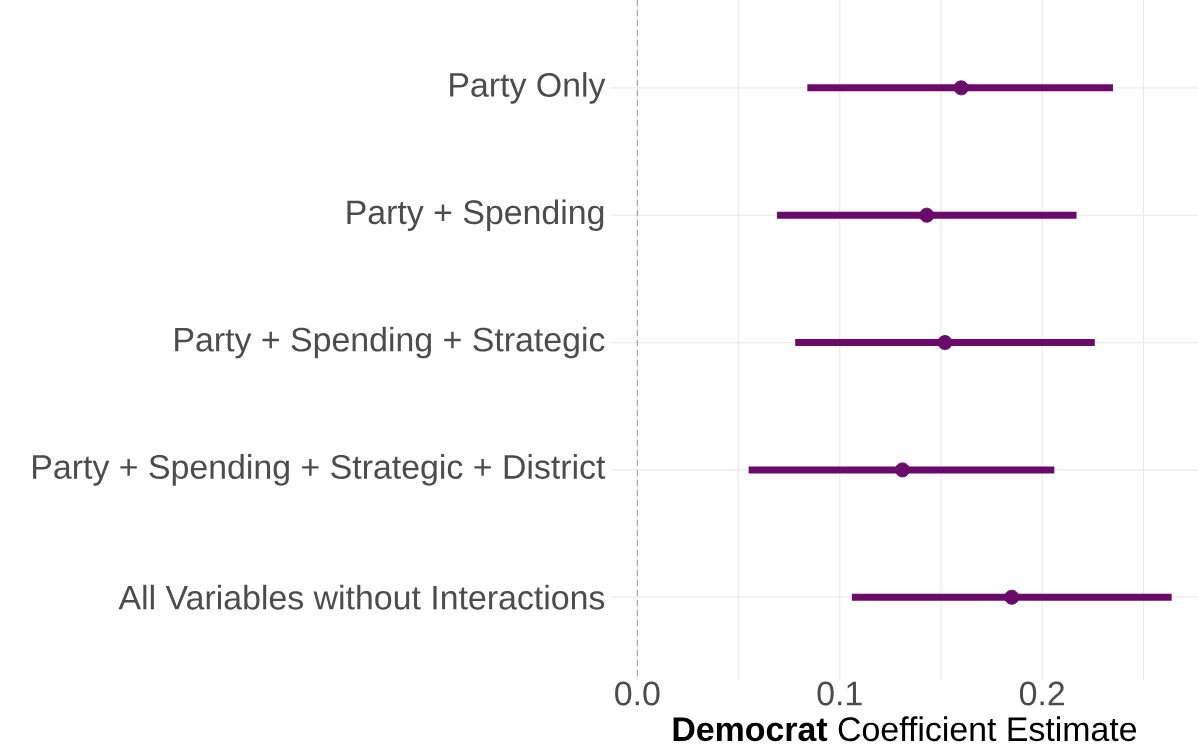 The width and height of the screenshot is (1198, 753). What do you see at coordinates (839, 693) in the screenshot?
I see `x-tick-label: 0.1` at bounding box center [839, 693].